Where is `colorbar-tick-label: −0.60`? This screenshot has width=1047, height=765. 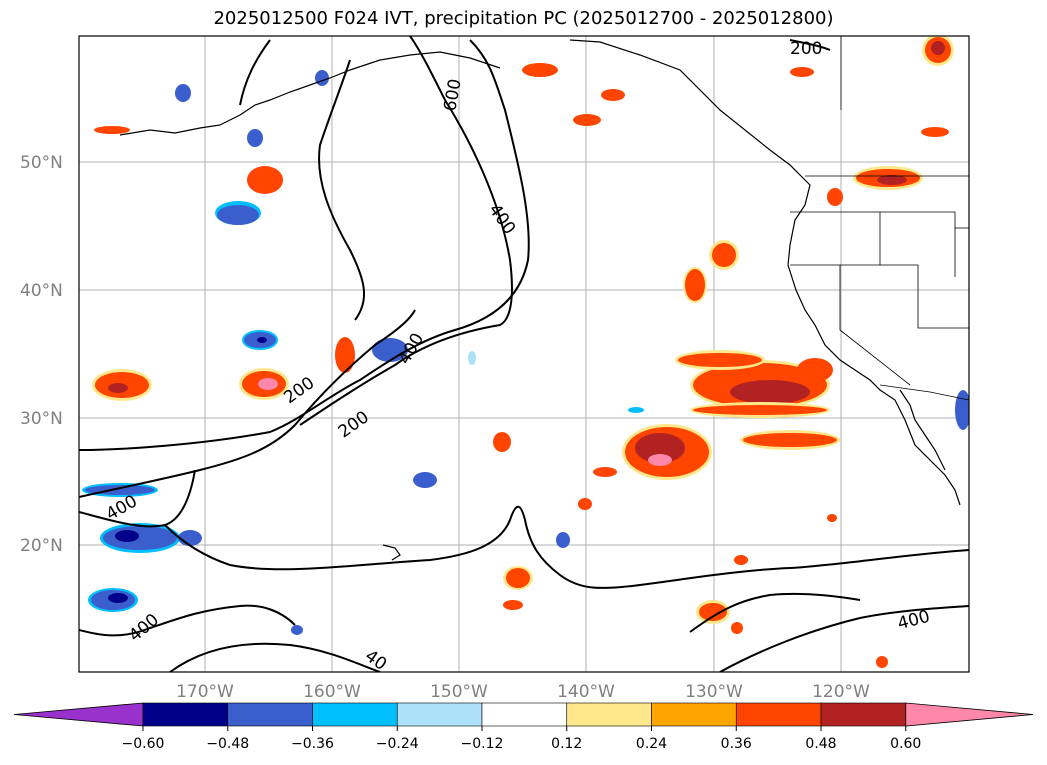
colorbar-tick-label: −0.60 is located at coordinates (143, 744).